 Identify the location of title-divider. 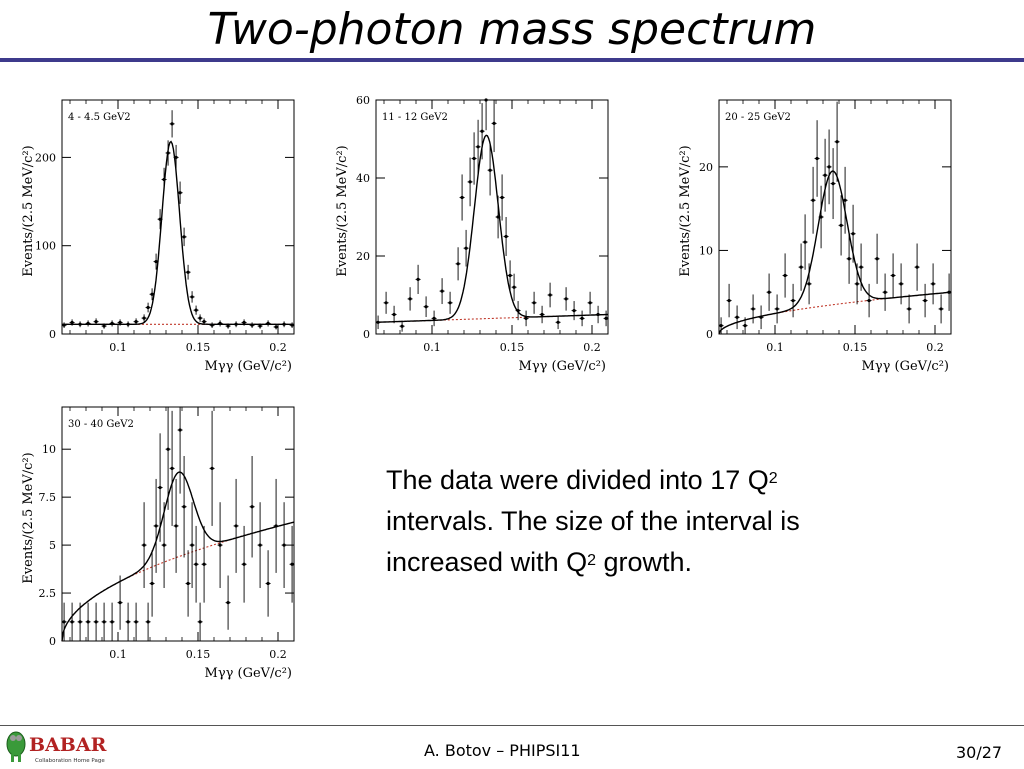
(512, 60).